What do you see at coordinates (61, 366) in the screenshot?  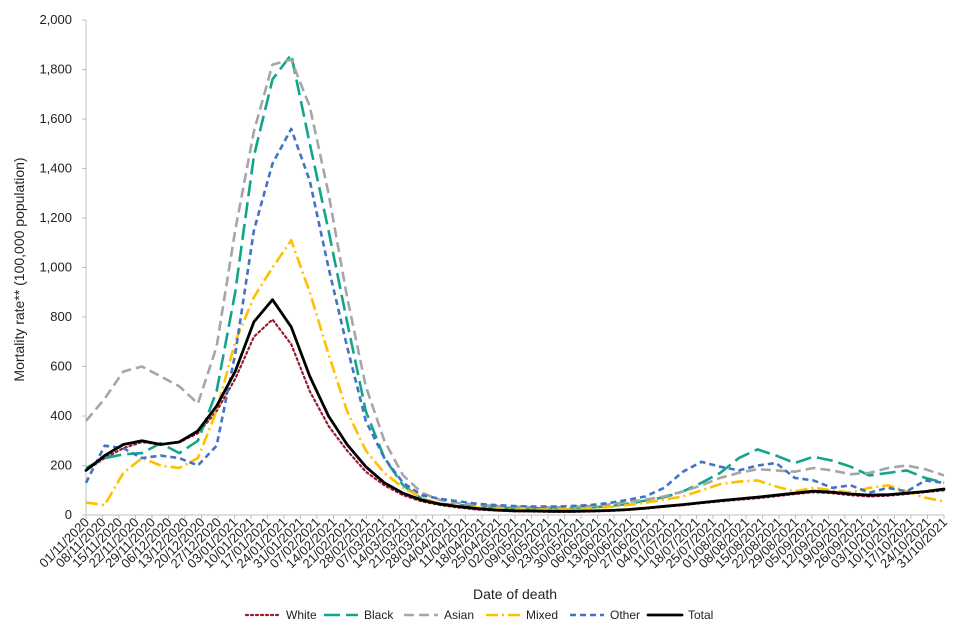 I see `y-tick-label: 600` at bounding box center [61, 366].